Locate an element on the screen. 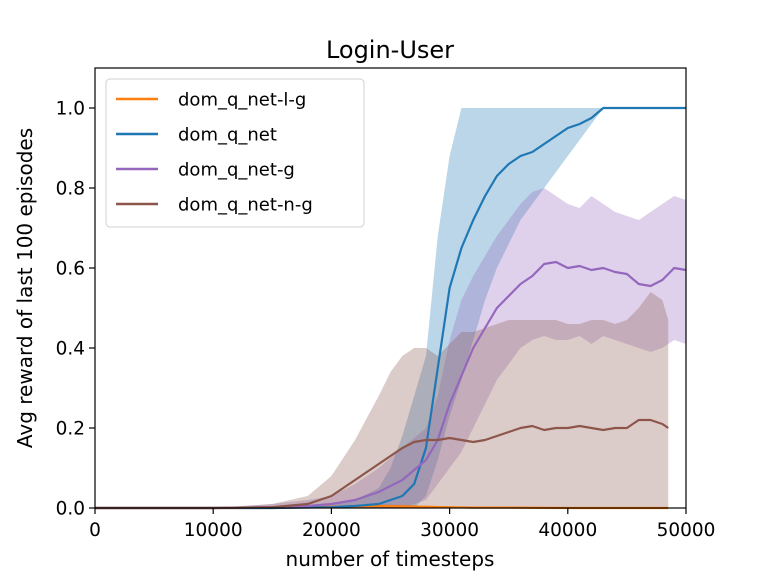  y-axis-title: Avg reward of last 100 episodes is located at coordinates (25, 288).